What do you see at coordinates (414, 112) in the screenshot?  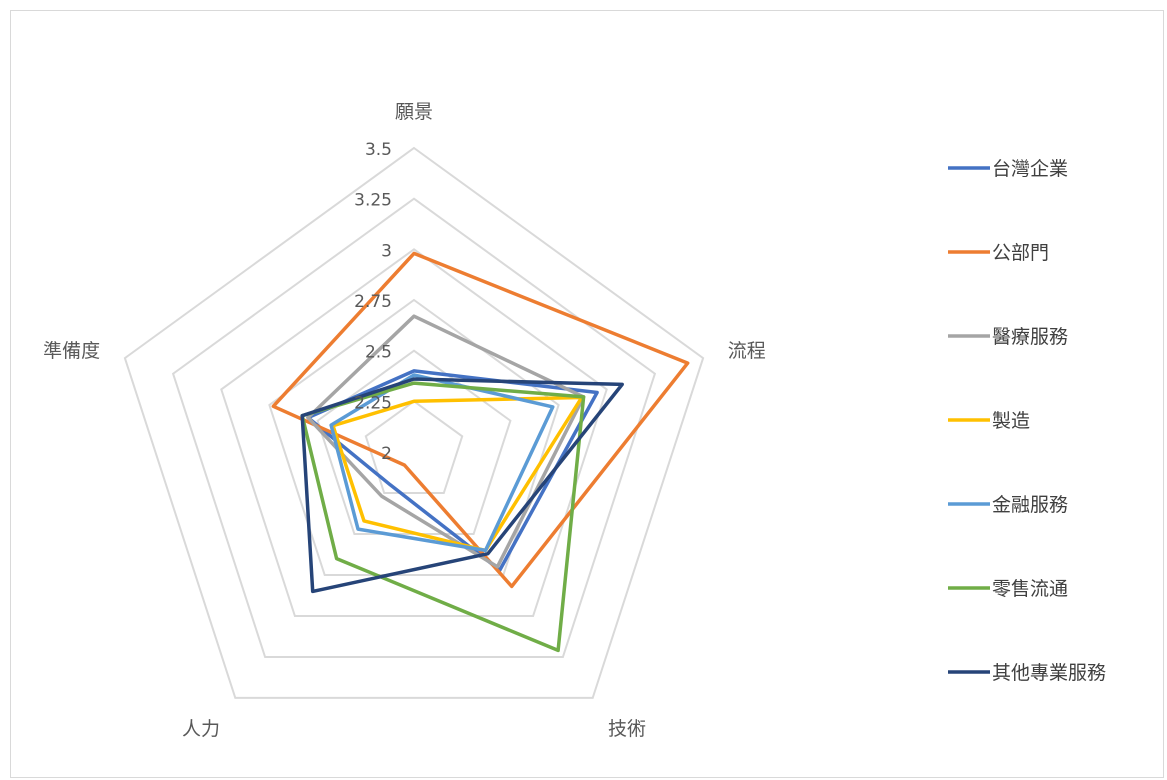 I see `axis-label: 願景` at bounding box center [414, 112].